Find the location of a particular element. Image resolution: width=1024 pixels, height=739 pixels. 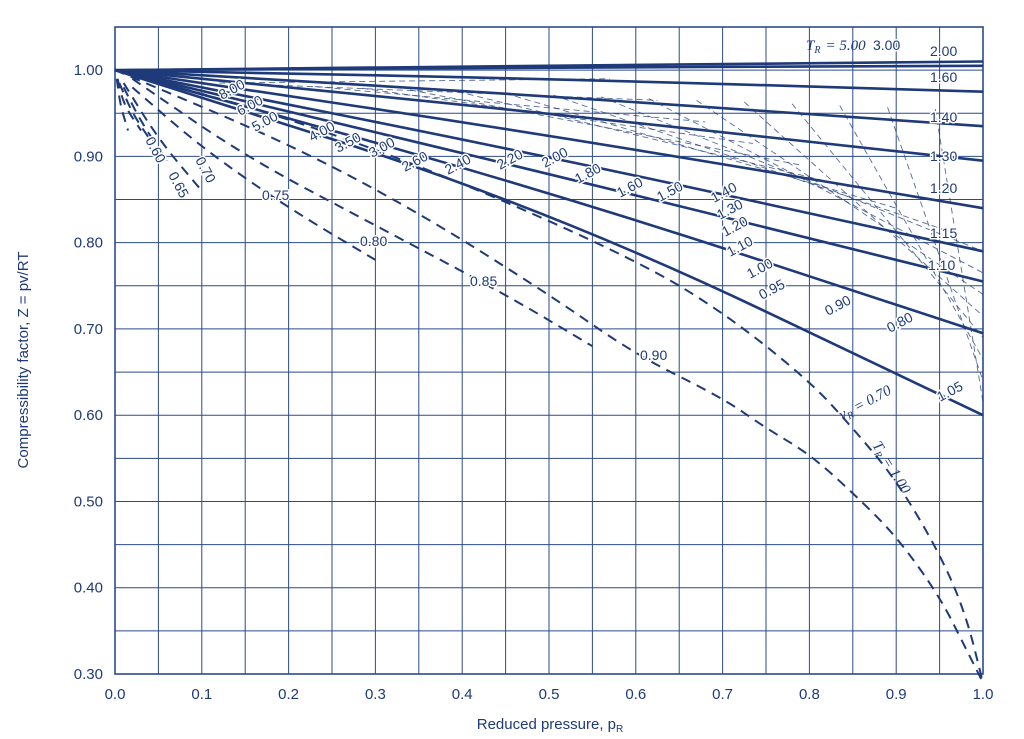

x-tick-label: 0.0 is located at coordinates (115, 694).